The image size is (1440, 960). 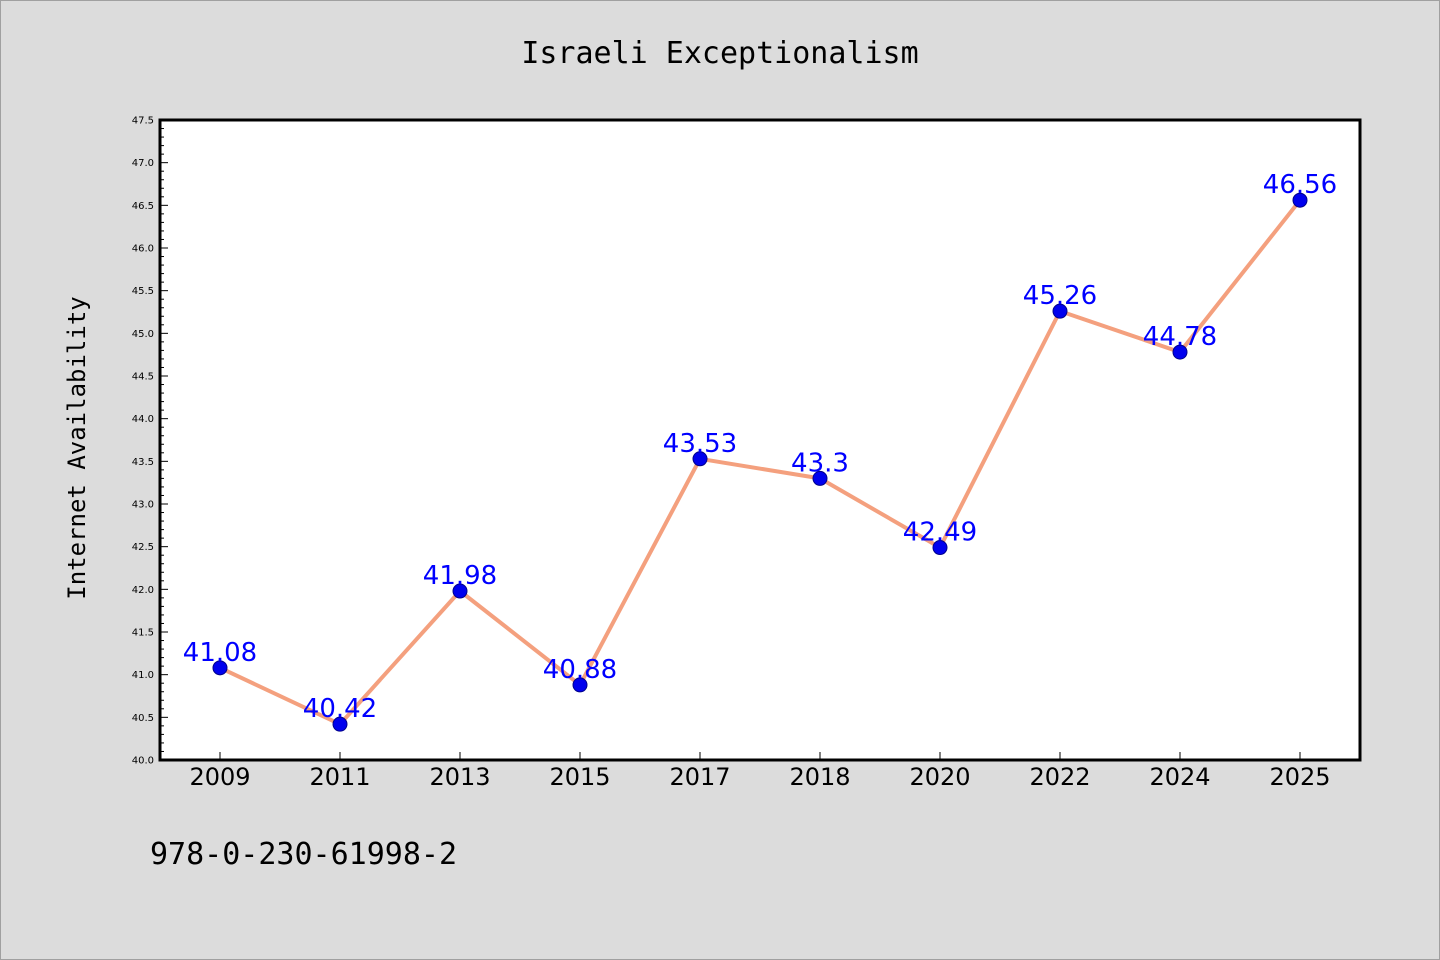 I want to click on x-tick-label: 2011, so click(x=339, y=777).